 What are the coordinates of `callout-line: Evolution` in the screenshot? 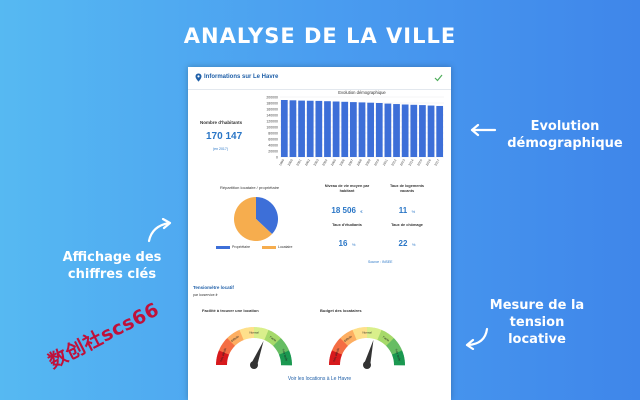 It's located at (565, 126).